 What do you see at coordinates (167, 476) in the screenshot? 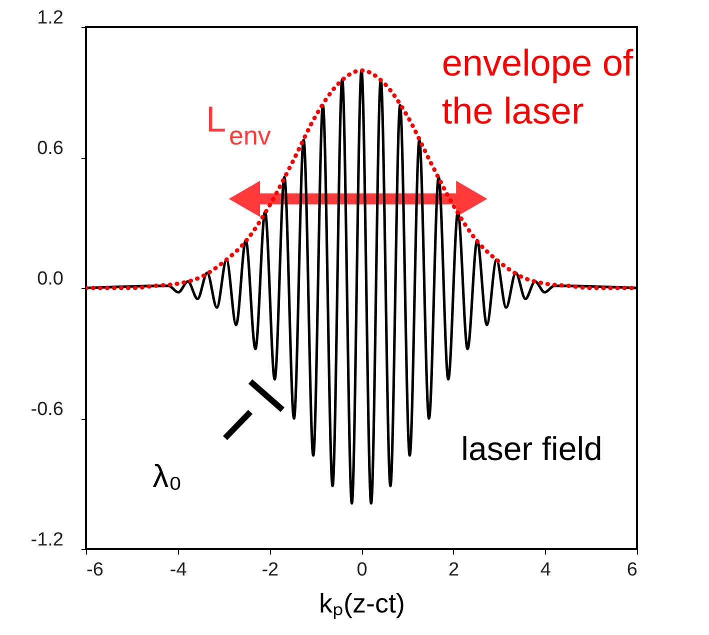
I see `annotation: λ₀` at bounding box center [167, 476].